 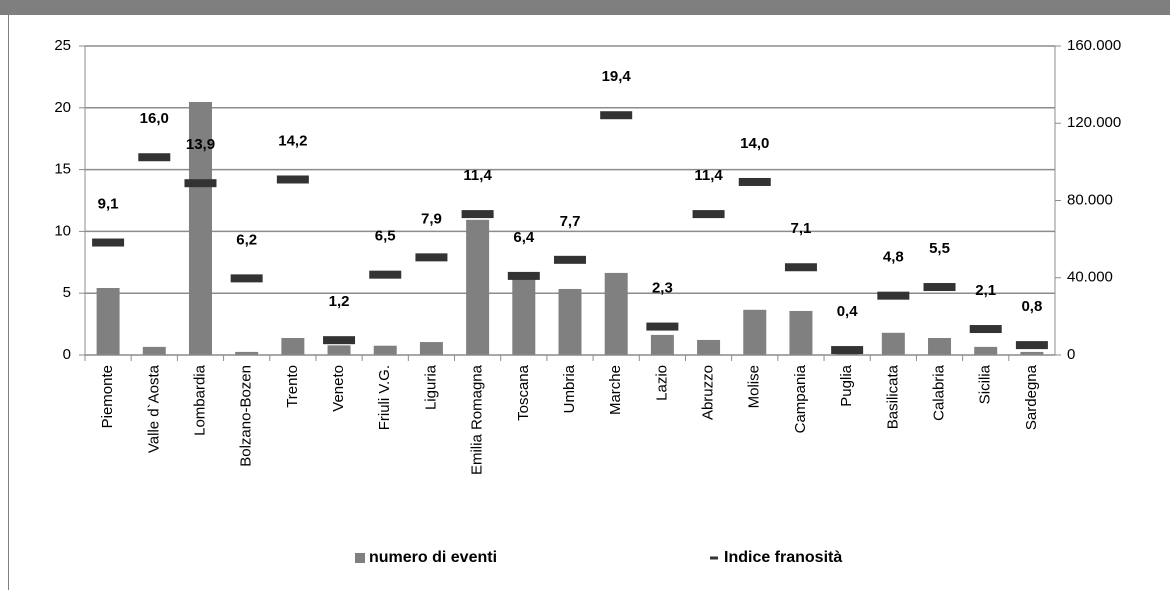 What do you see at coordinates (662, 288) in the screenshot?
I see `data-label: 2,3` at bounding box center [662, 288].